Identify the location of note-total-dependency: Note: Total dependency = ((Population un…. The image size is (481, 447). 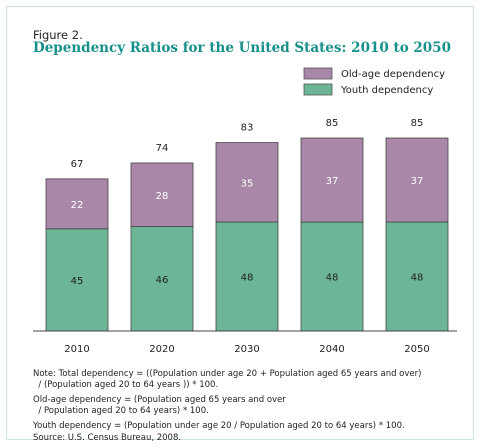
(227, 379).